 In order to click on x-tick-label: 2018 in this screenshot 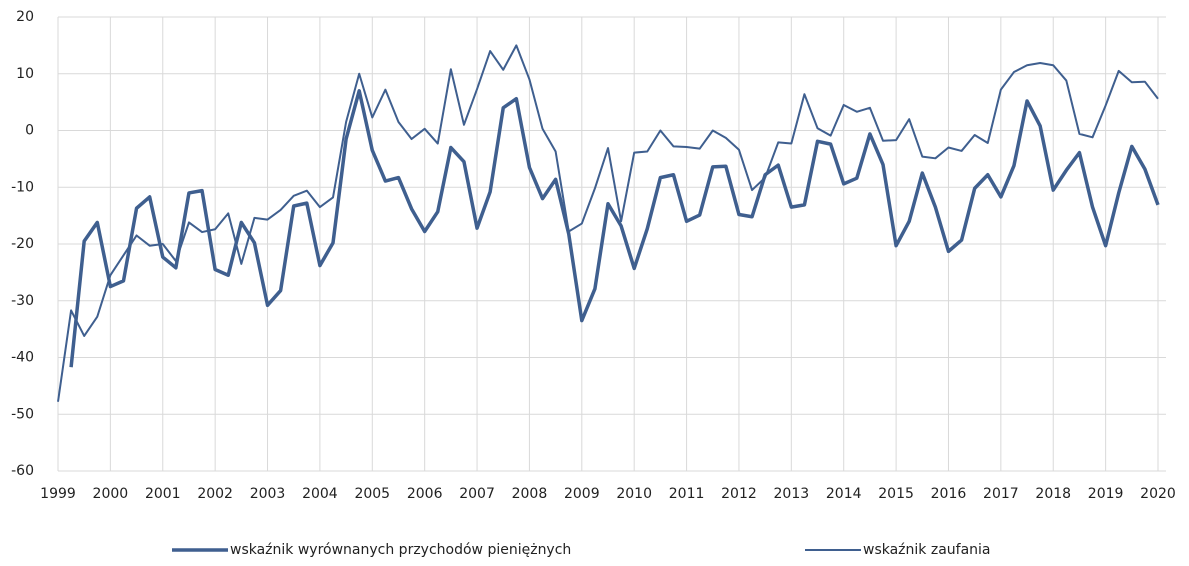, I will do `click(1053, 494)`.